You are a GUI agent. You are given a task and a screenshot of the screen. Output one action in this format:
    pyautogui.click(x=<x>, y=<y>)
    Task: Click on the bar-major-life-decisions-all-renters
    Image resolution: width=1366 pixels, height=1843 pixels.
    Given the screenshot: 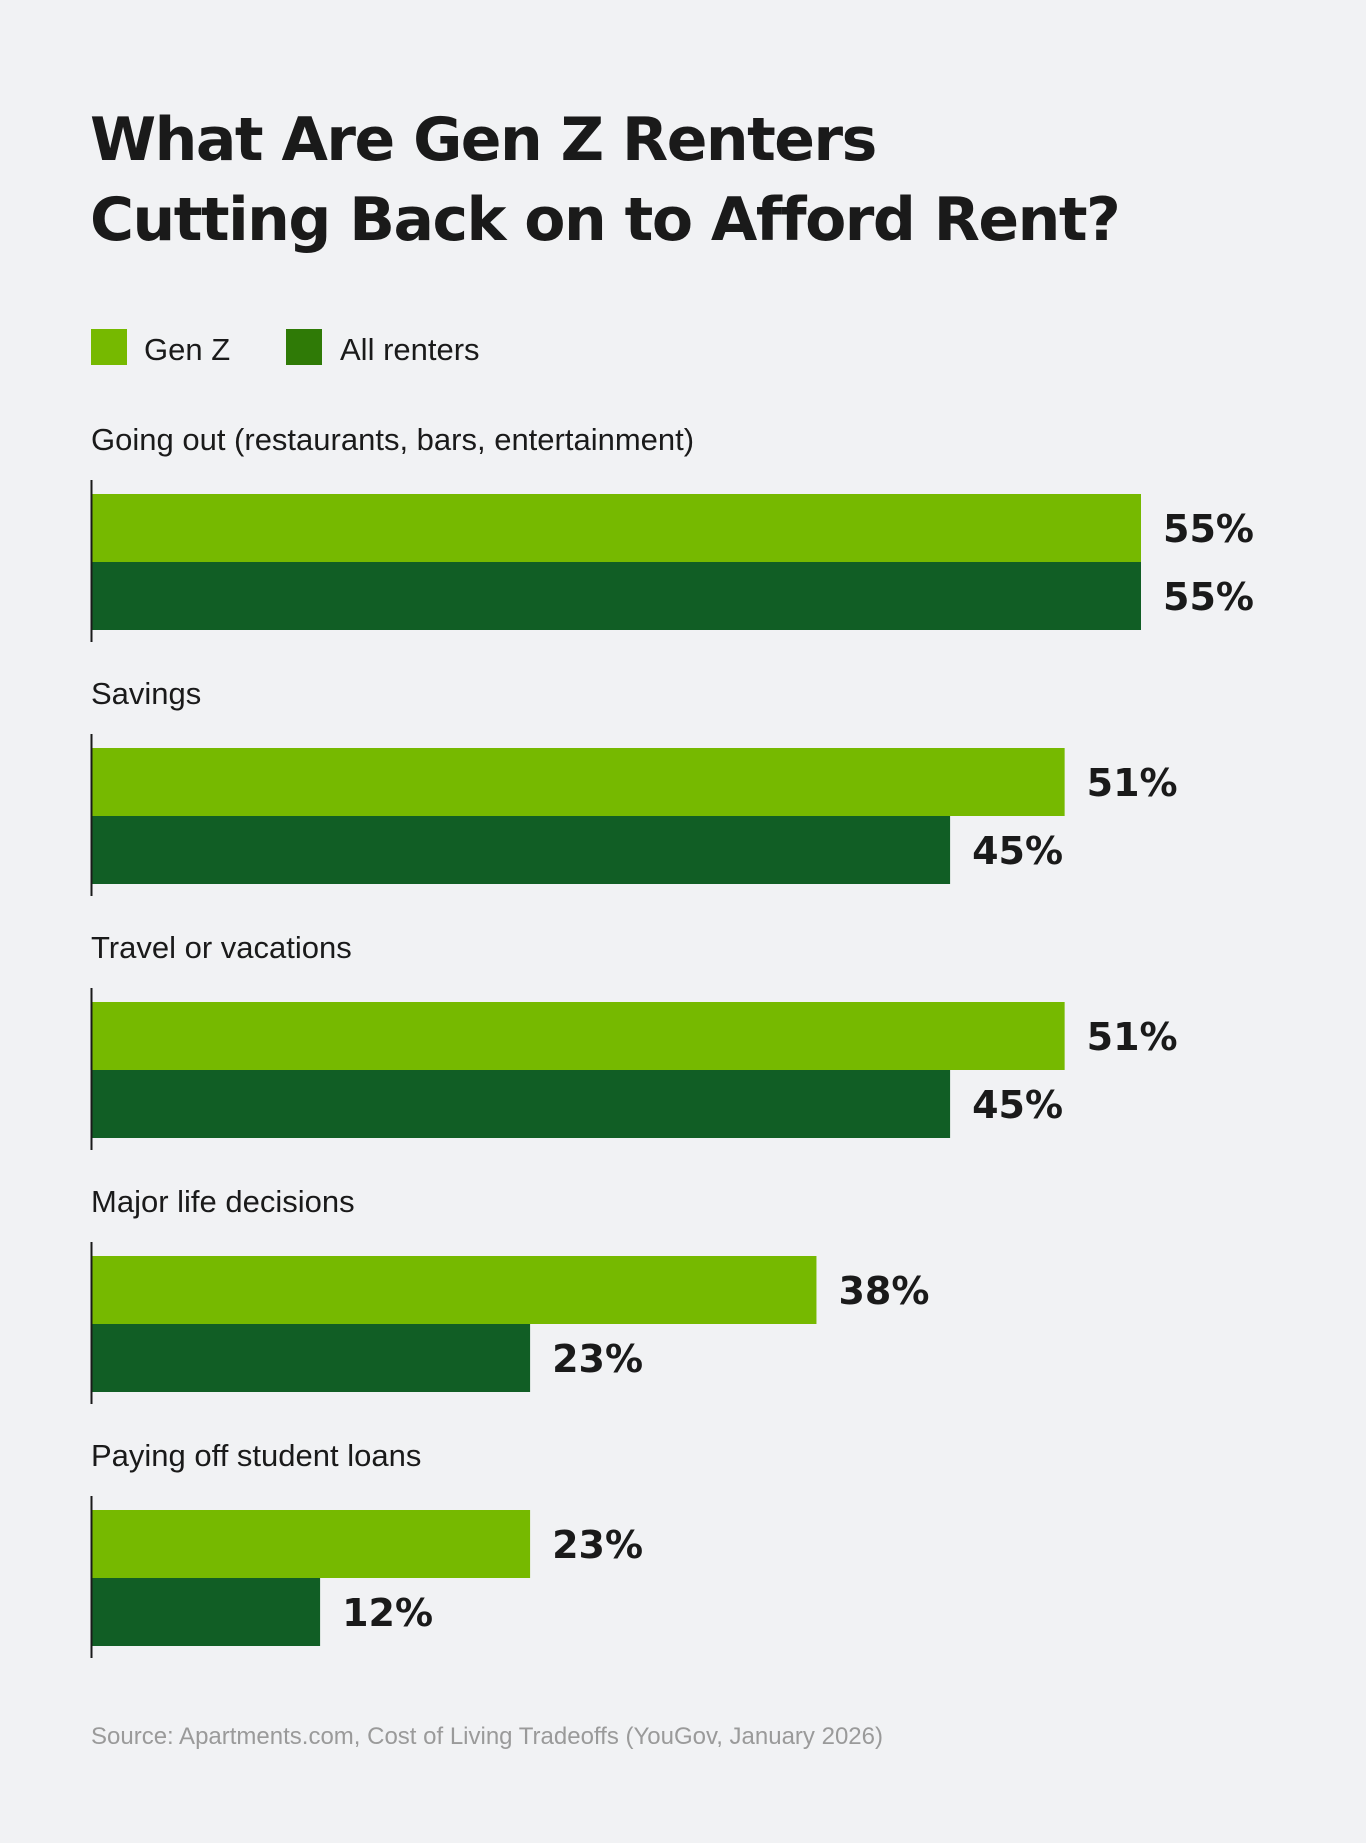 What is the action you would take?
    pyautogui.click(x=311, y=1358)
    